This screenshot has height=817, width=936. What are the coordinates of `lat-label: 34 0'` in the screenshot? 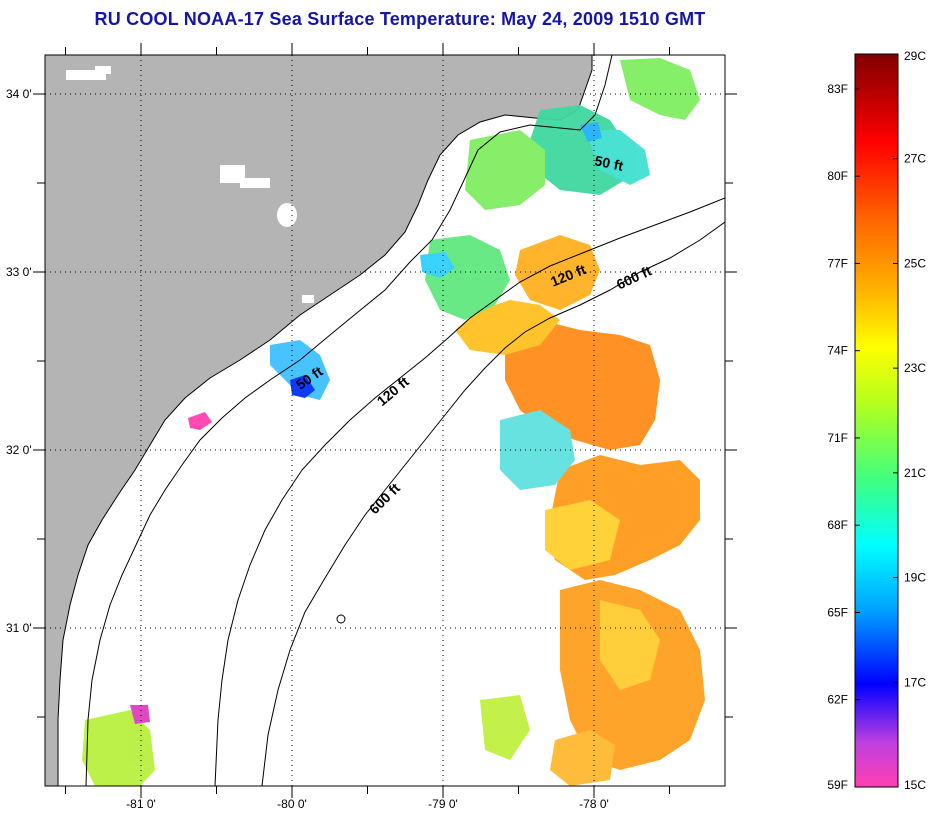 It's located at (19, 94).